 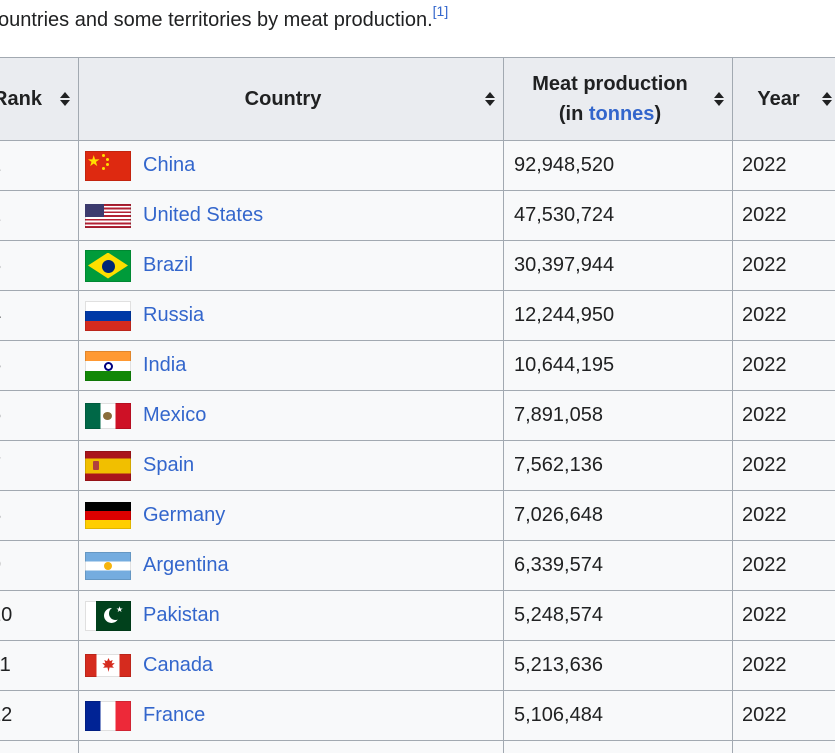 I want to click on column-header-rank: Rank, so click(x=39, y=99).